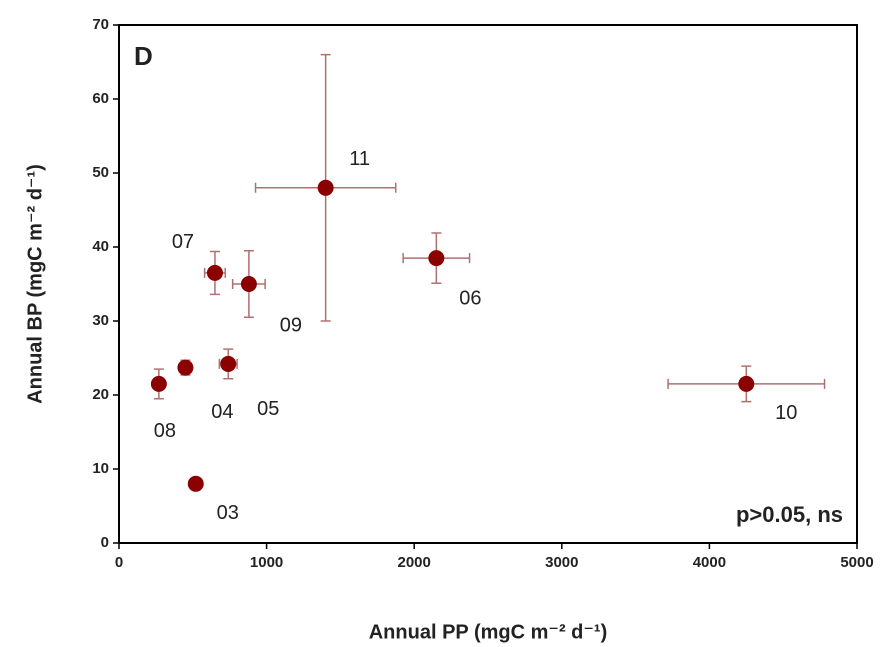  I want to click on x-tick-label: 2000, so click(414, 562).